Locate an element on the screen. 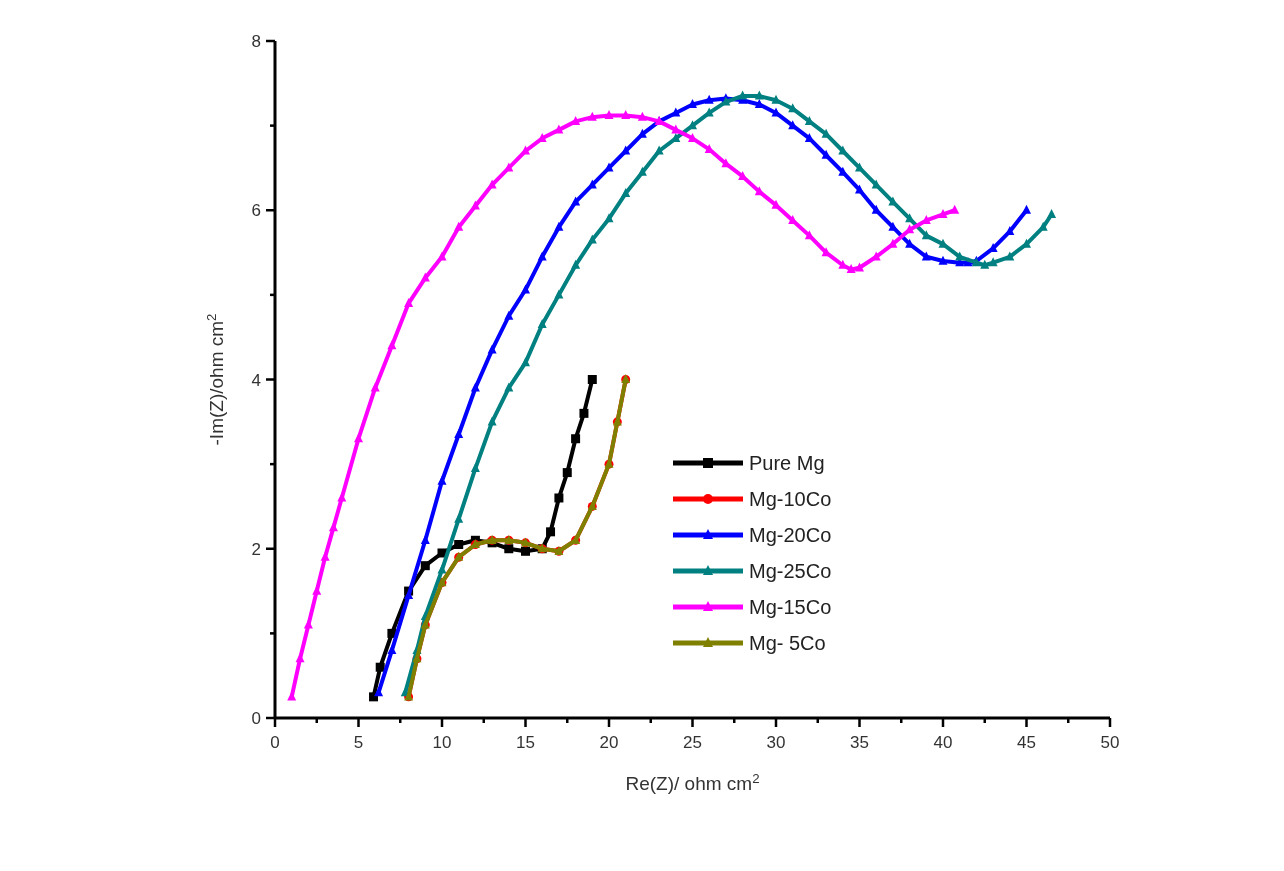  x-tick-label: 20 is located at coordinates (609, 742).